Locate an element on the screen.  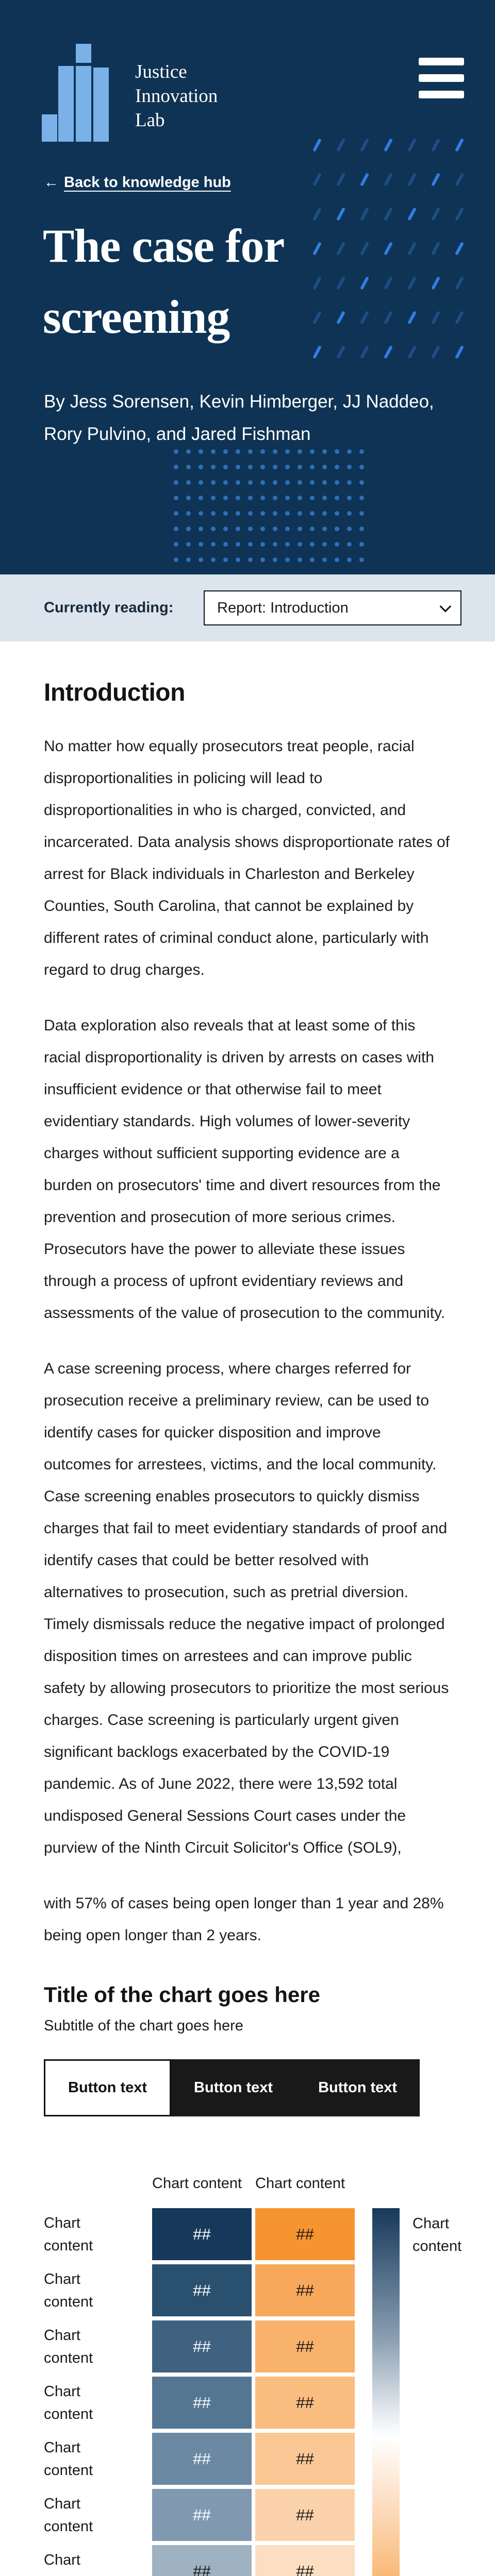
selected-option-label: Report: Introduction is located at coordinates (283, 607).